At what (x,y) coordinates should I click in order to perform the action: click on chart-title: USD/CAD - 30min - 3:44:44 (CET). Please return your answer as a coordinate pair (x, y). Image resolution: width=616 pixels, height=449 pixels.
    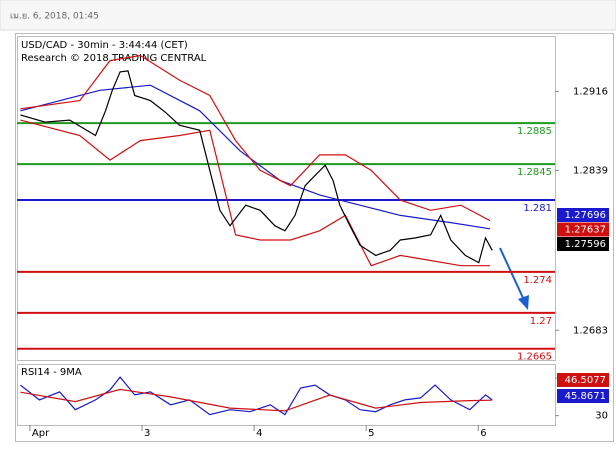
    Looking at the image, I should click on (104, 45).